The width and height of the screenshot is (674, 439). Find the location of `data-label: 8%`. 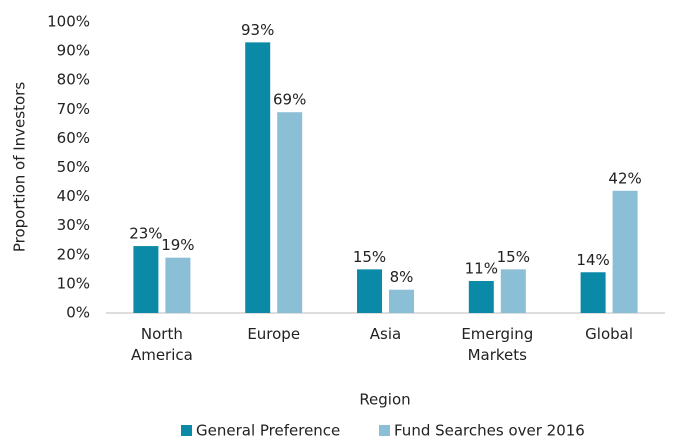

data-label: 8% is located at coordinates (402, 277).